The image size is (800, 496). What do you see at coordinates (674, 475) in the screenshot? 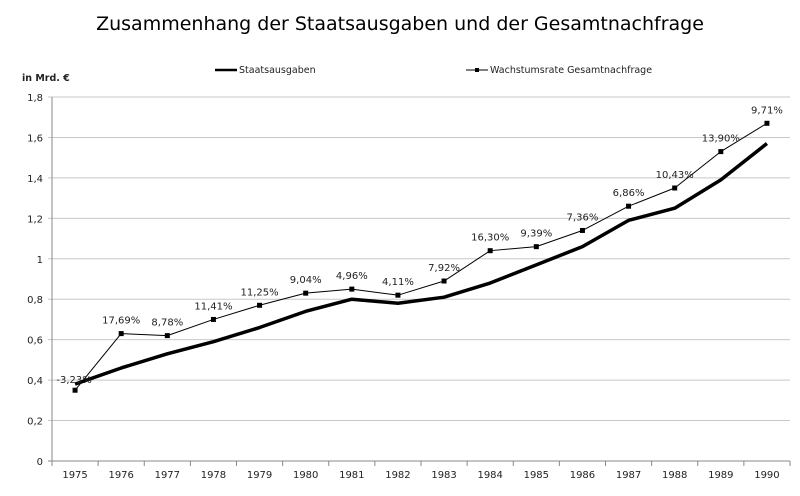
I see `x-tick-label: 1988` at bounding box center [674, 475].